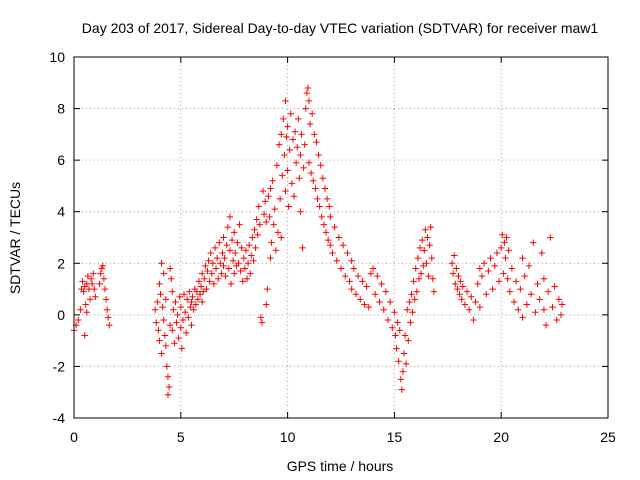  Describe the element at coordinates (61, 263) in the screenshot. I see `y-tick-label: 2` at that location.